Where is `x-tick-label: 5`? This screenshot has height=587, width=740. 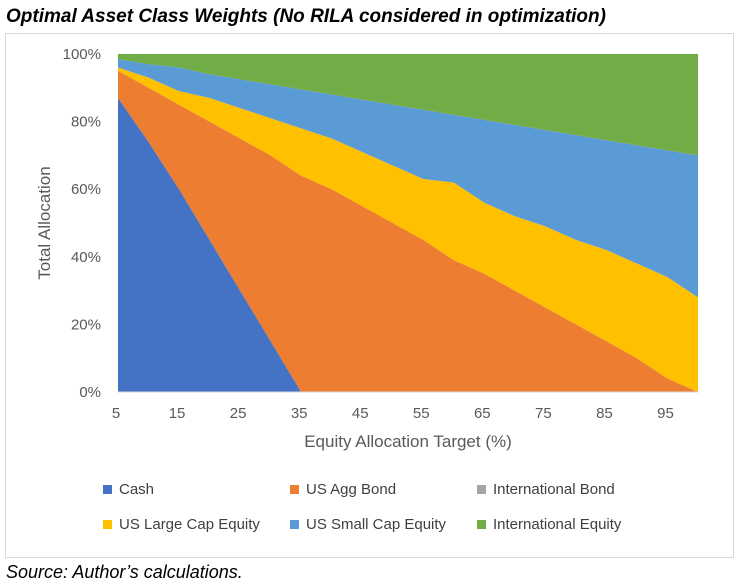 x-tick-label: 5 is located at coordinates (116, 413).